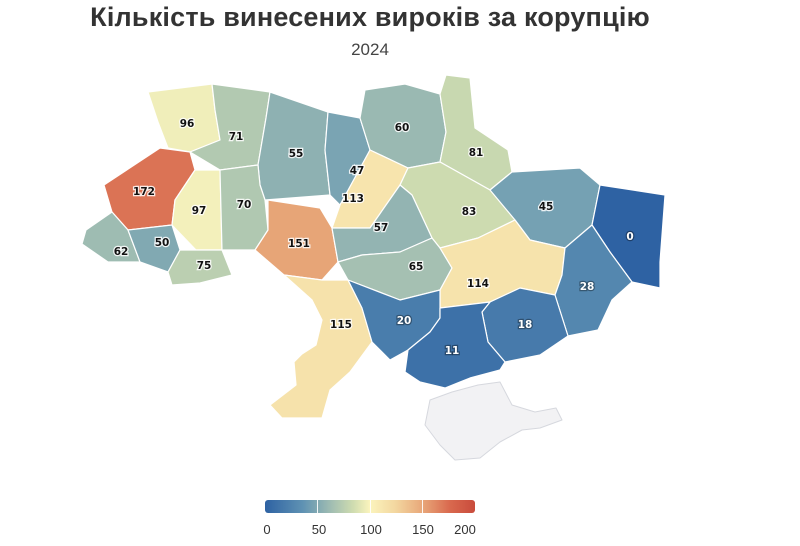  I want to click on label-lviv: 172, so click(144, 192).